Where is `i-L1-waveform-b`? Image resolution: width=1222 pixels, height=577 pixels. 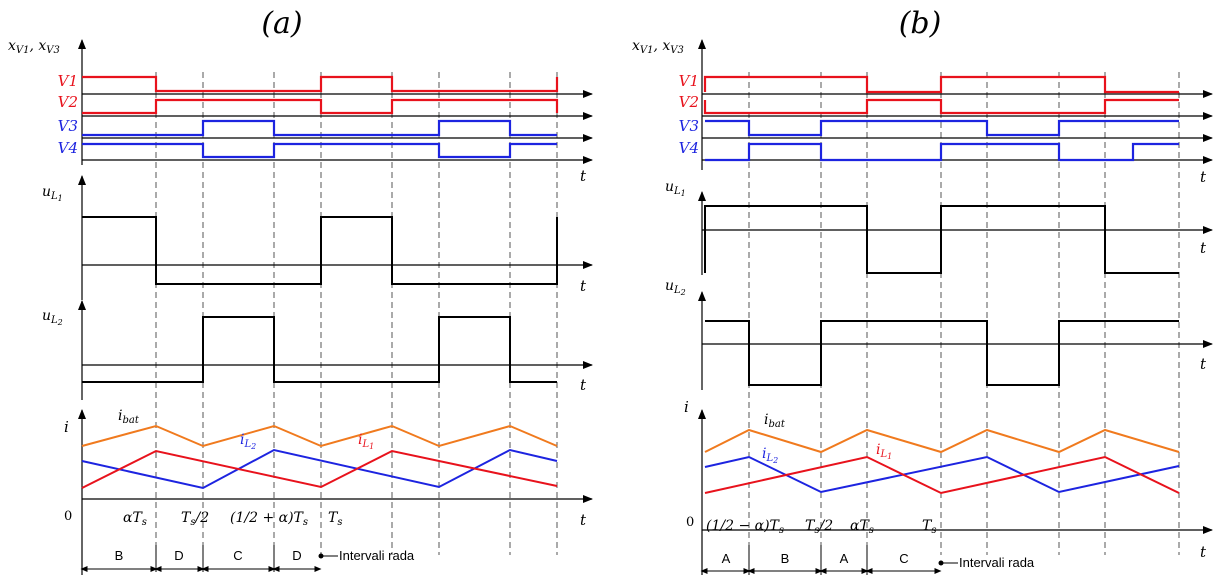 i-L1-waveform-b is located at coordinates (942, 475).